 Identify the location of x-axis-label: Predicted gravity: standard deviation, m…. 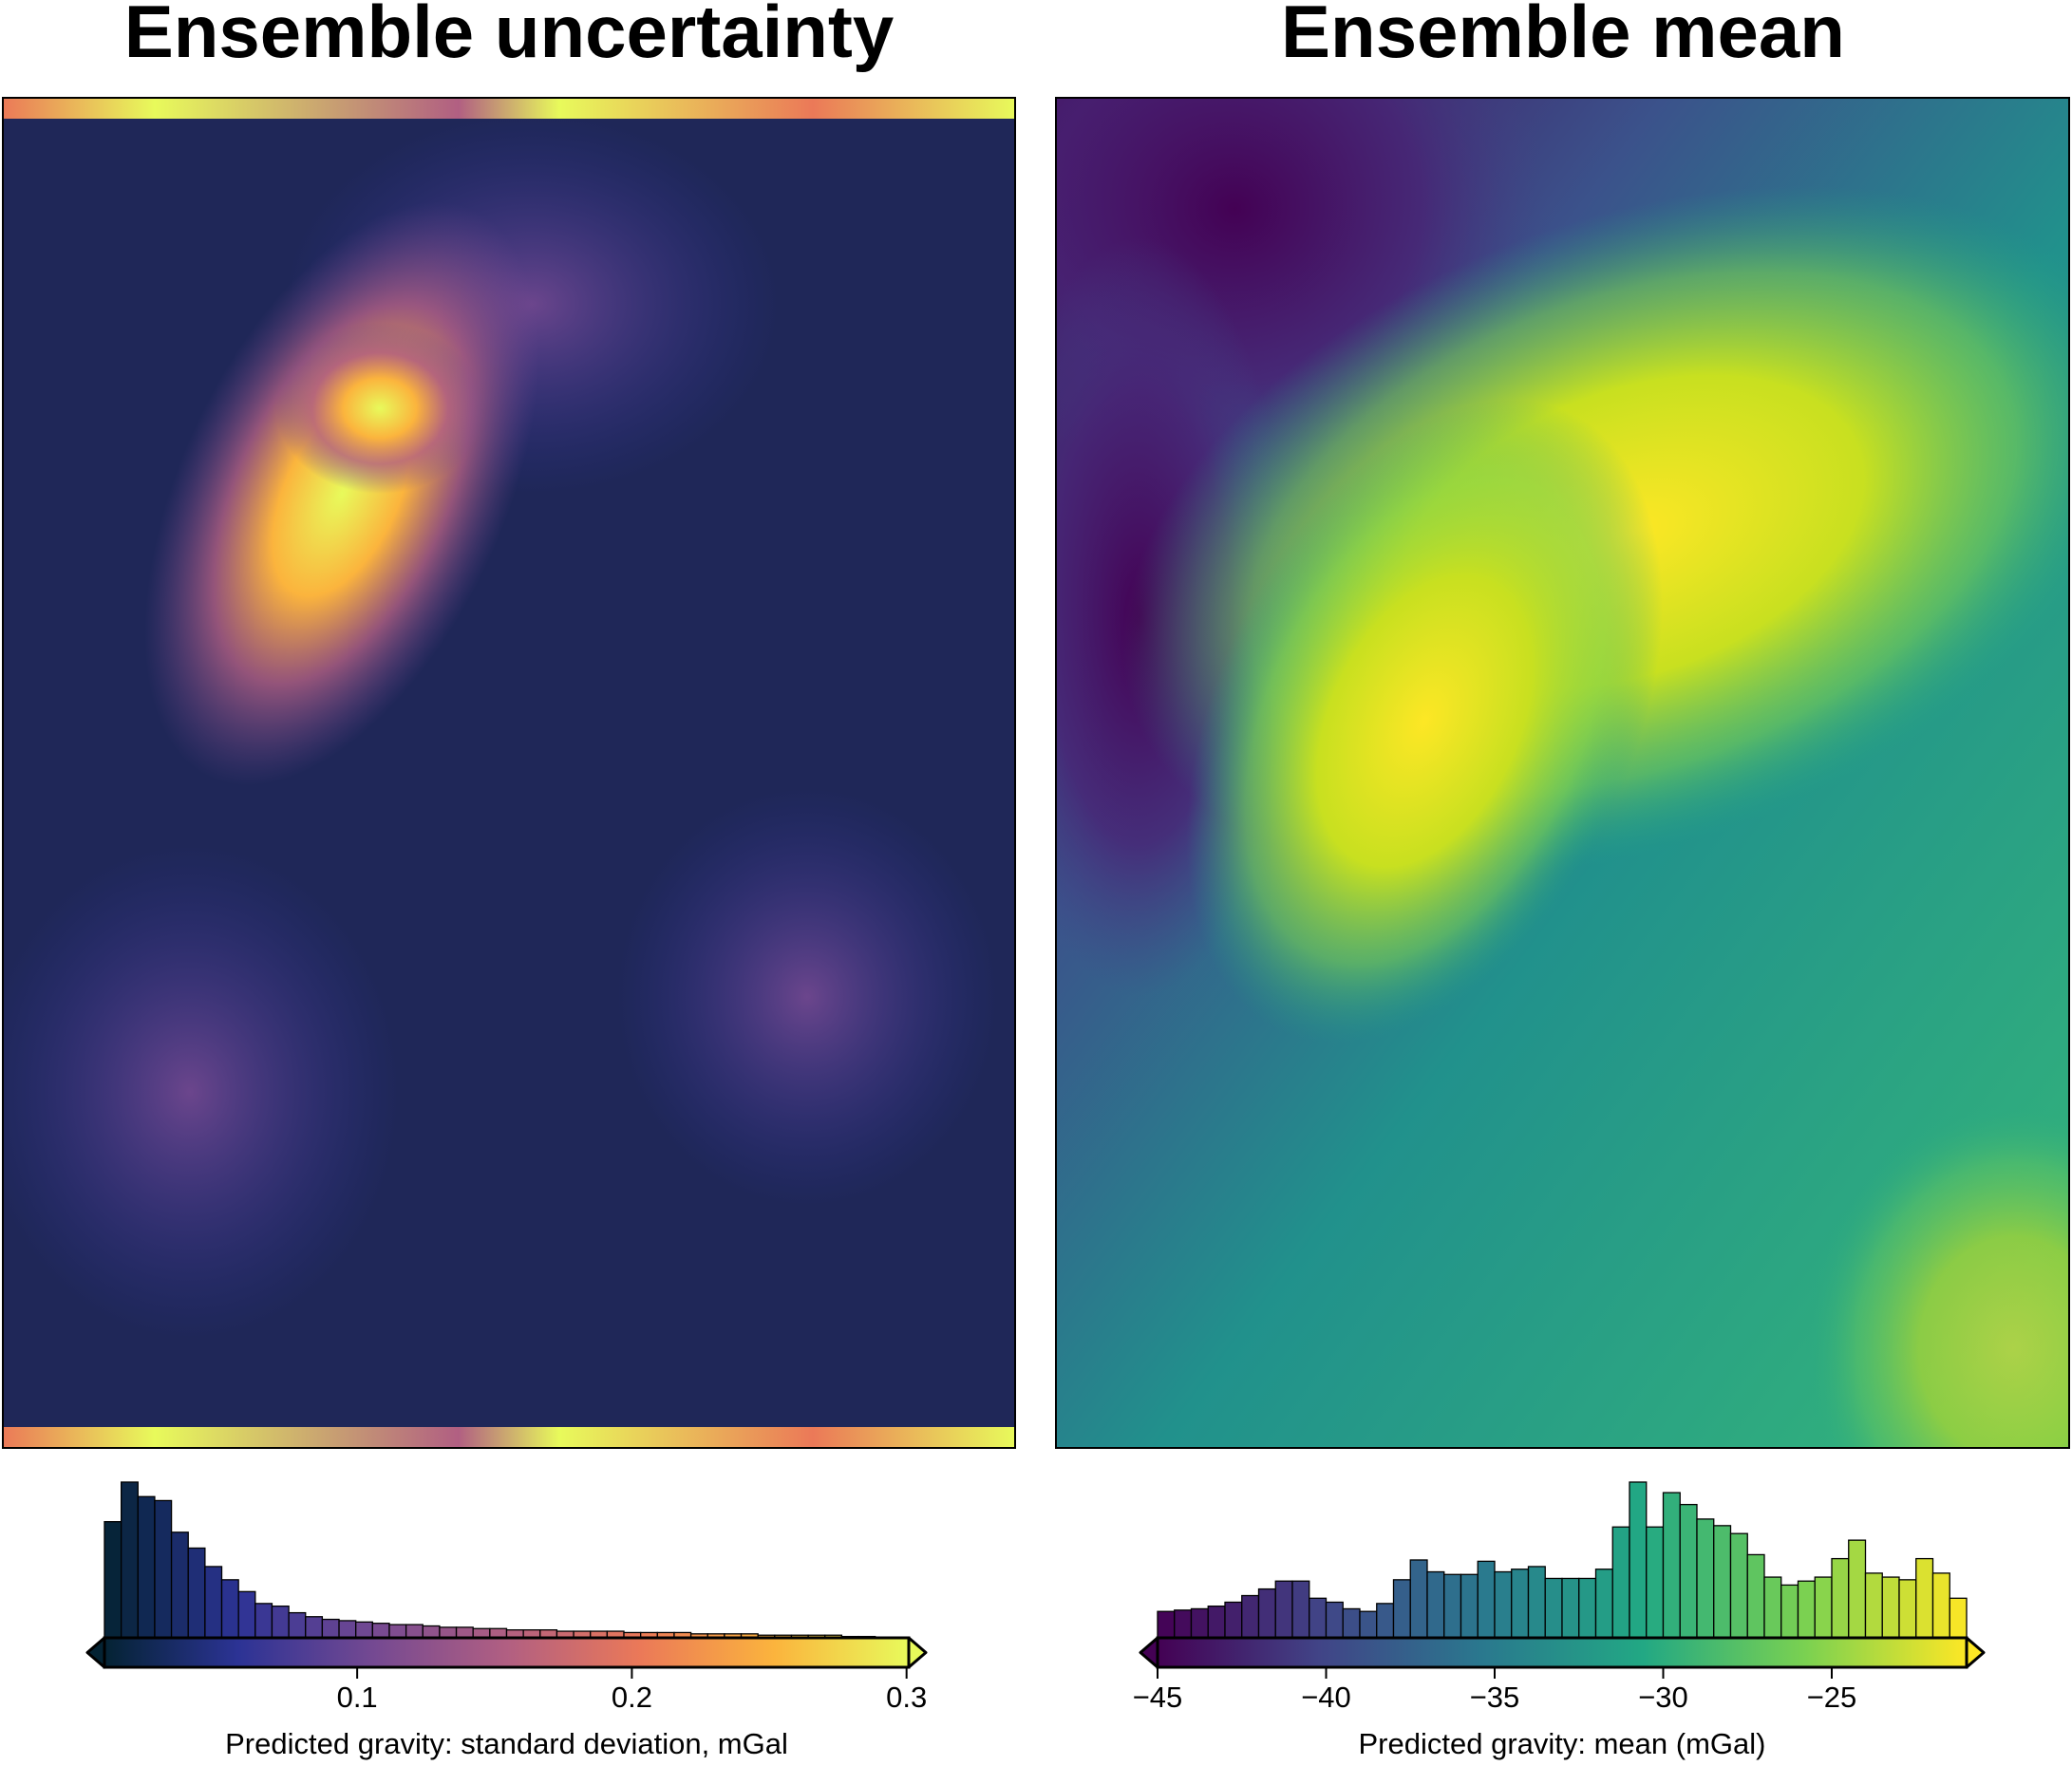
(506, 1743).